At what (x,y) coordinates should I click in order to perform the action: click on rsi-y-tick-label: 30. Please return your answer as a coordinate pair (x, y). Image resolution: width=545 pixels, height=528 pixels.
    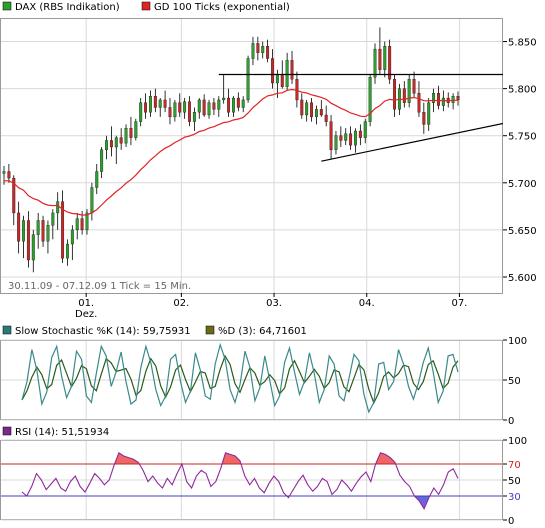
    Looking at the image, I should click on (514, 497).